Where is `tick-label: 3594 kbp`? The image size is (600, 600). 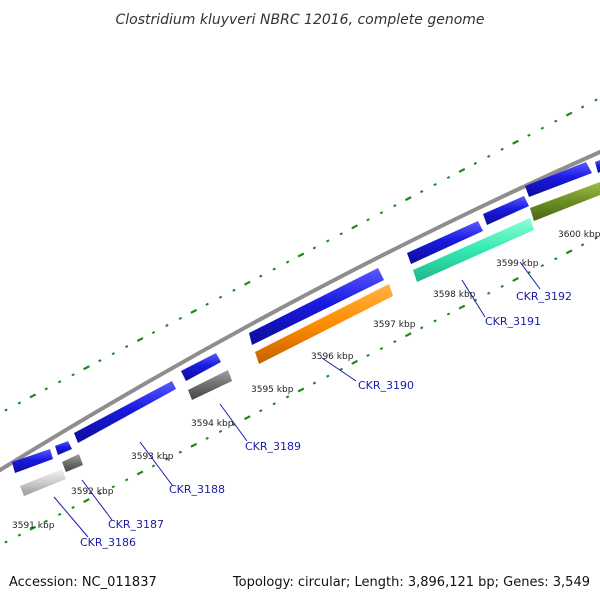 tick-label: 3594 kbp is located at coordinates (212, 424).